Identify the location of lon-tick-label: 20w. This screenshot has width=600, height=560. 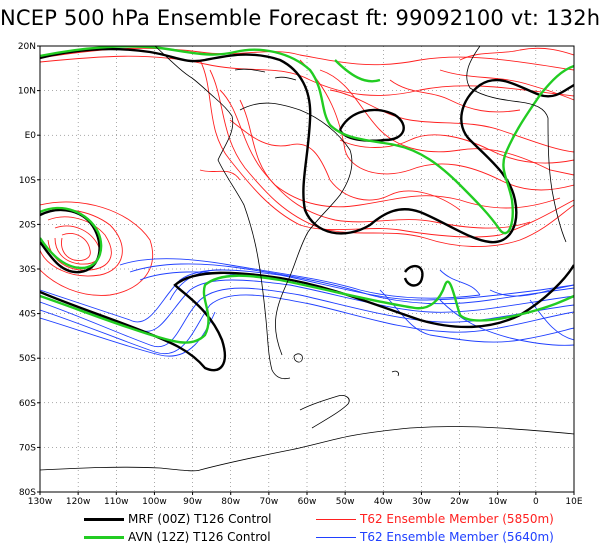
(459, 502).